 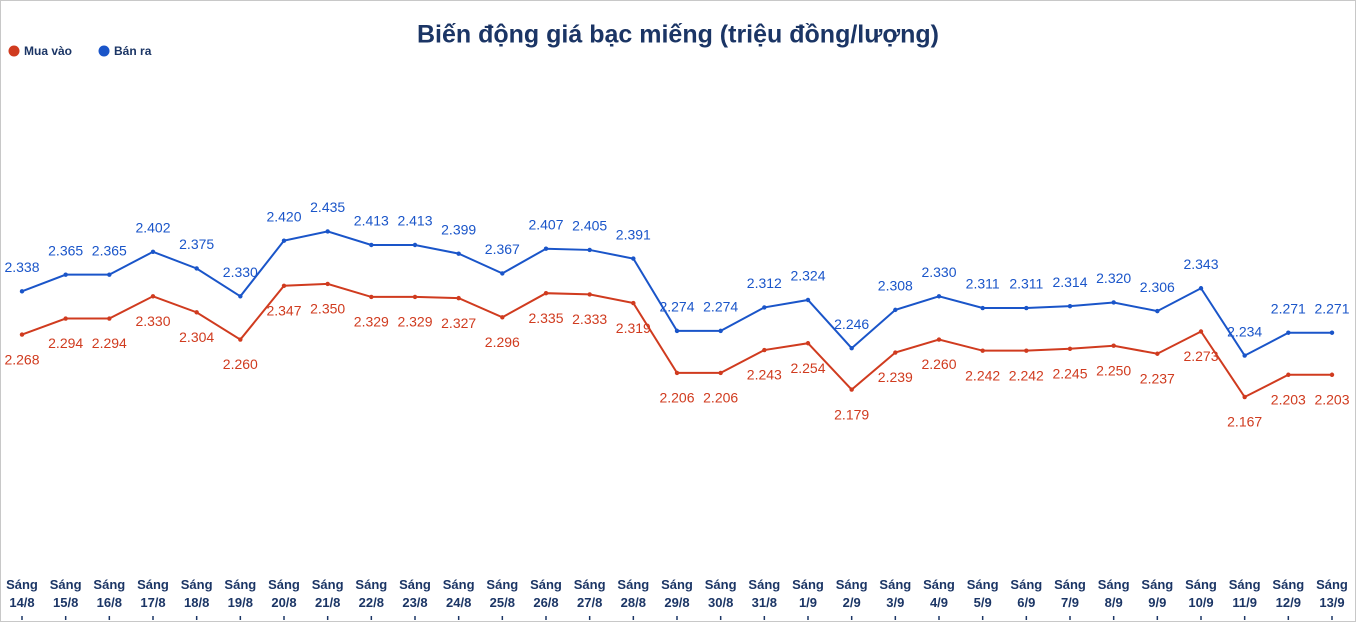 What do you see at coordinates (196, 593) in the screenshot?
I see `x-tick-label: Sáng 18/8` at bounding box center [196, 593].